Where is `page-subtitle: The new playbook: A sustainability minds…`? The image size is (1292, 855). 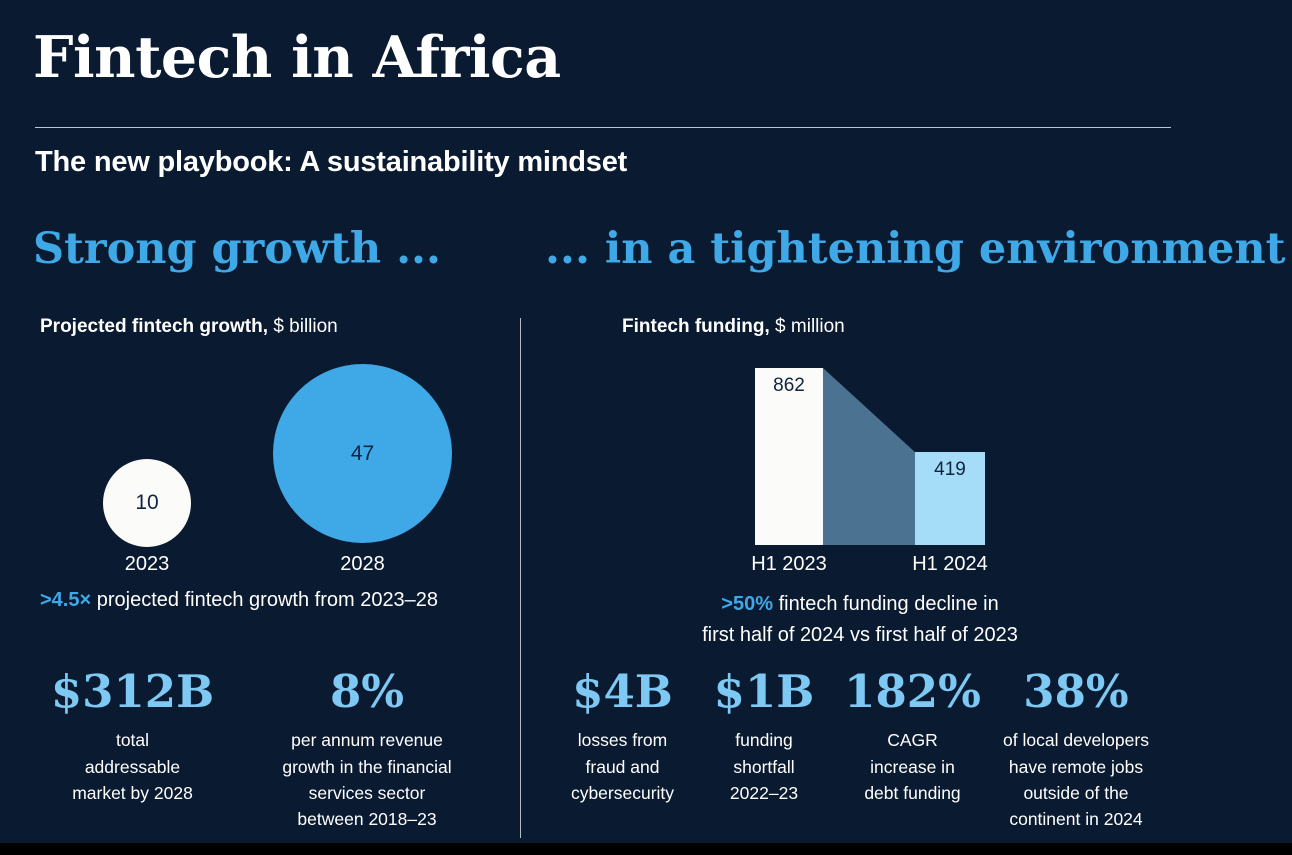 page-subtitle: The new playbook: A sustainability minds… is located at coordinates (331, 162).